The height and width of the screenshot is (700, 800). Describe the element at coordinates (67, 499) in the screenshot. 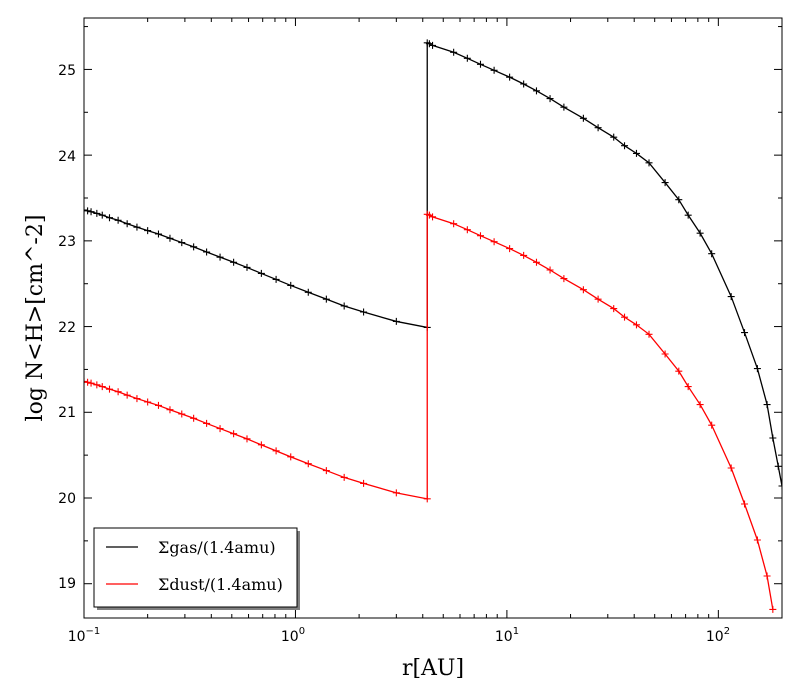

I see `y-tick-label-20: 20` at that location.